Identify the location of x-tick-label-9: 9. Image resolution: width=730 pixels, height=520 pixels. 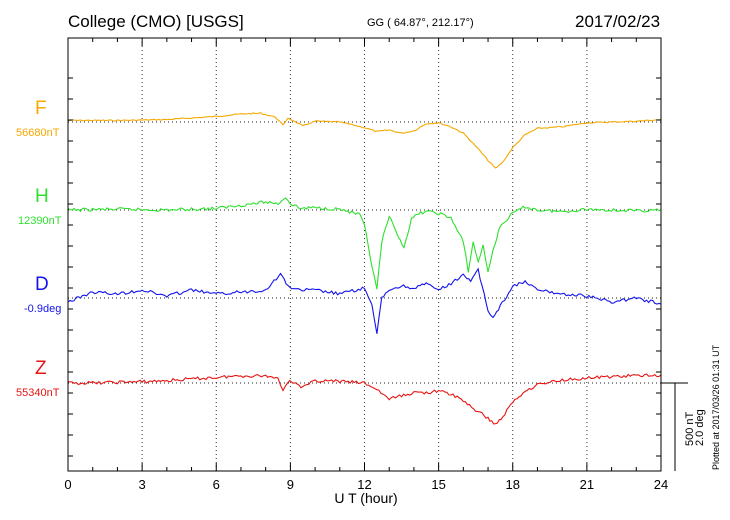
(290, 484).